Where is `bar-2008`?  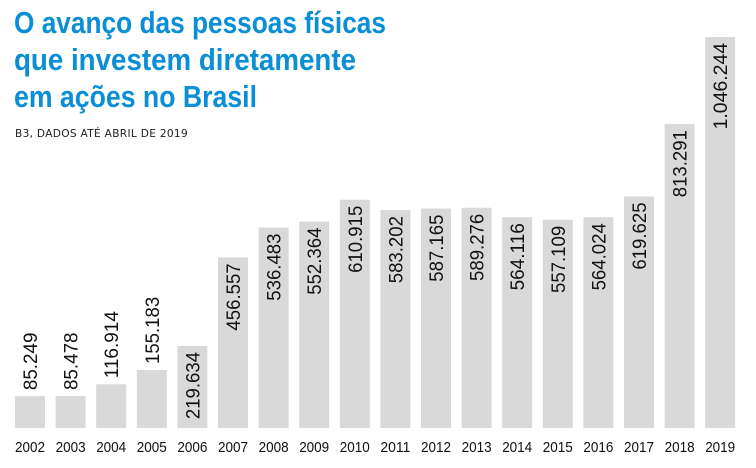 bar-2008 is located at coordinates (273, 327).